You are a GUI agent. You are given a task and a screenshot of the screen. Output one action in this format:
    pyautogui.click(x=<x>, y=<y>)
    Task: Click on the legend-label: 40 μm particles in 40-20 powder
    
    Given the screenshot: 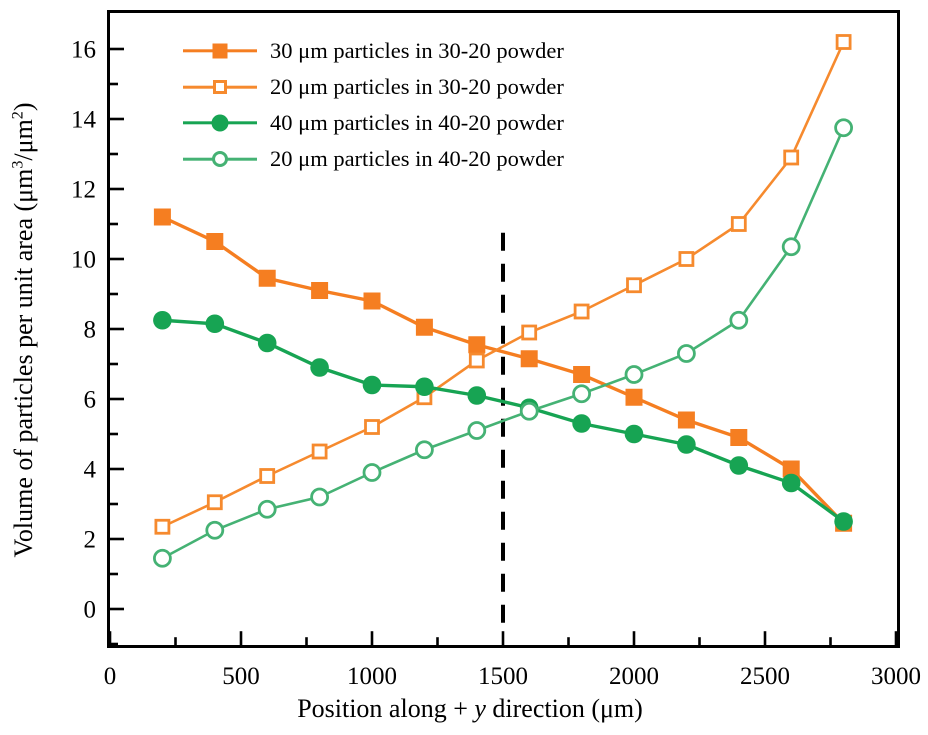 What is the action you would take?
    pyautogui.click(x=417, y=122)
    